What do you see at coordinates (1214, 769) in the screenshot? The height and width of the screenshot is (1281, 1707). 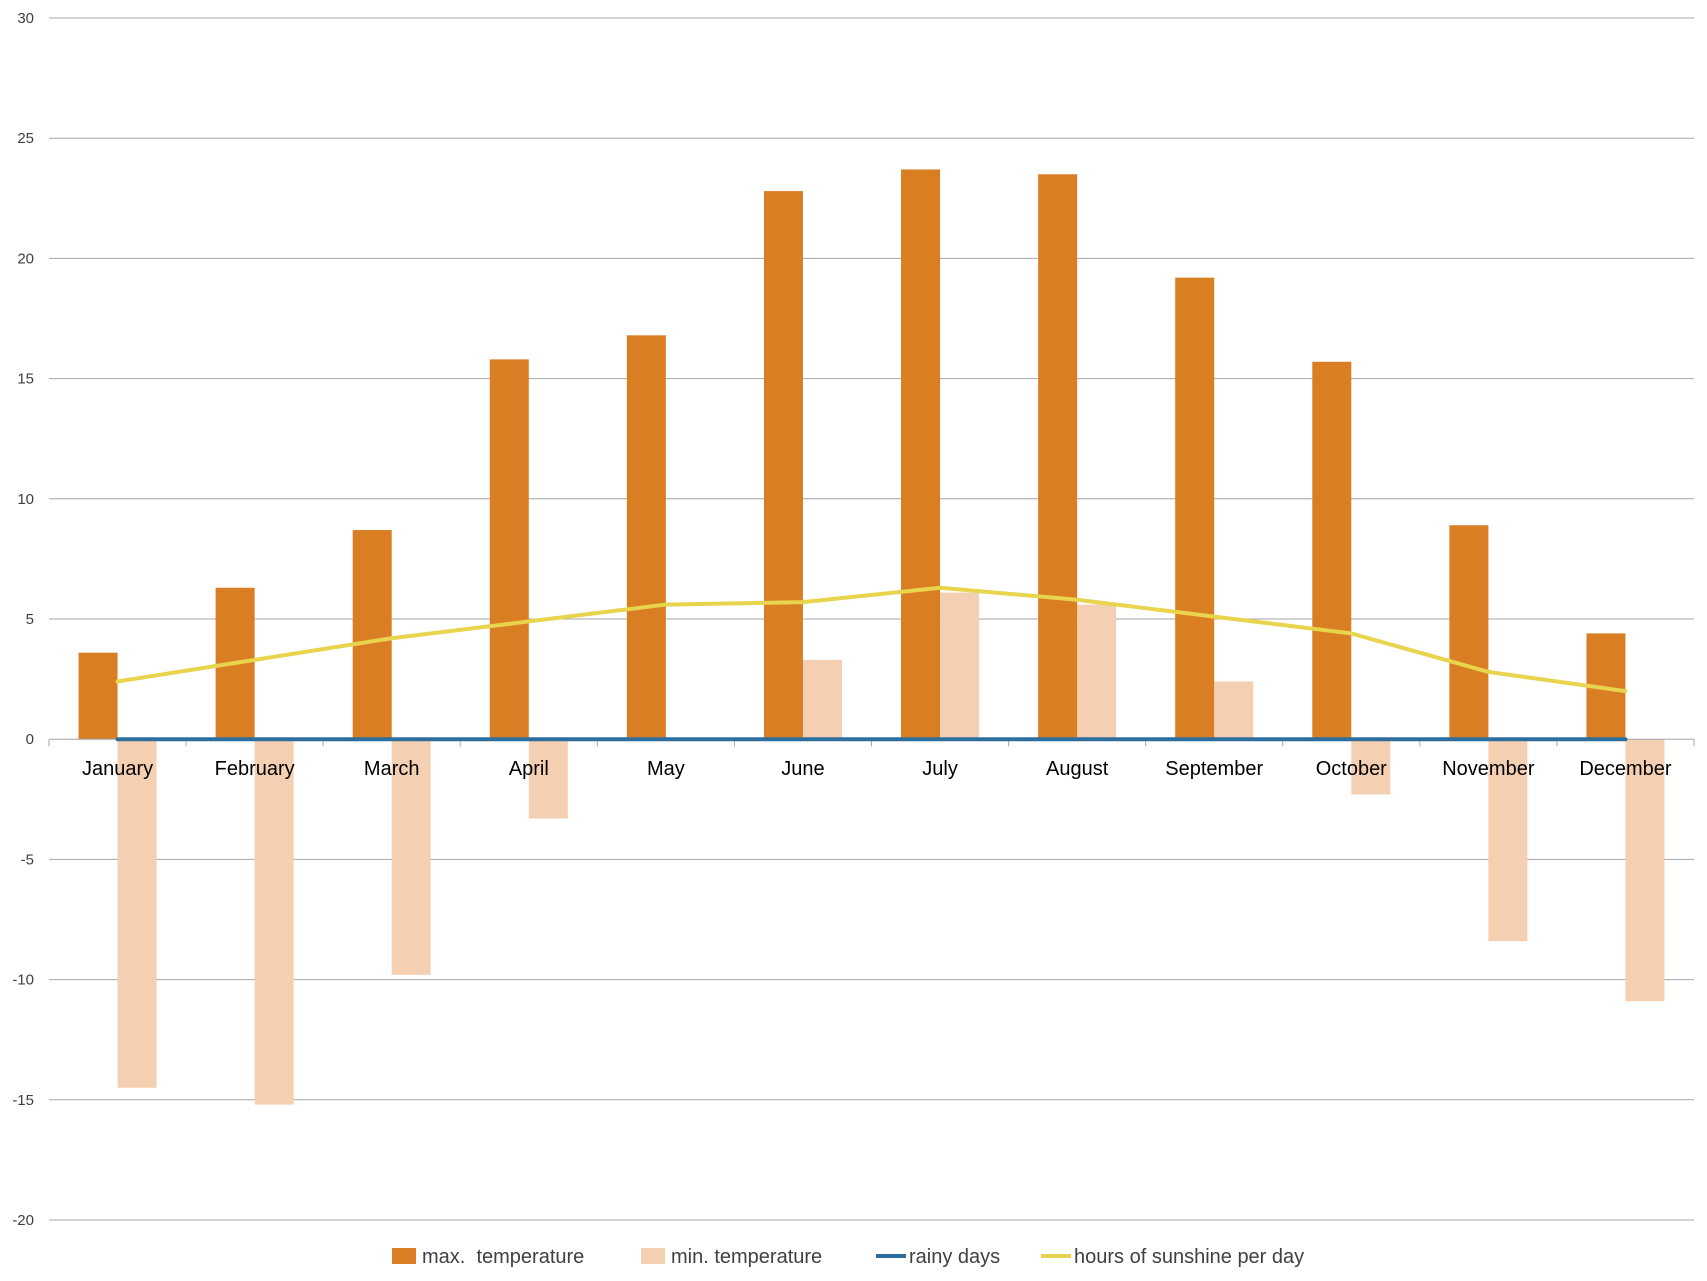 I see `x-category-label: September` at bounding box center [1214, 769].